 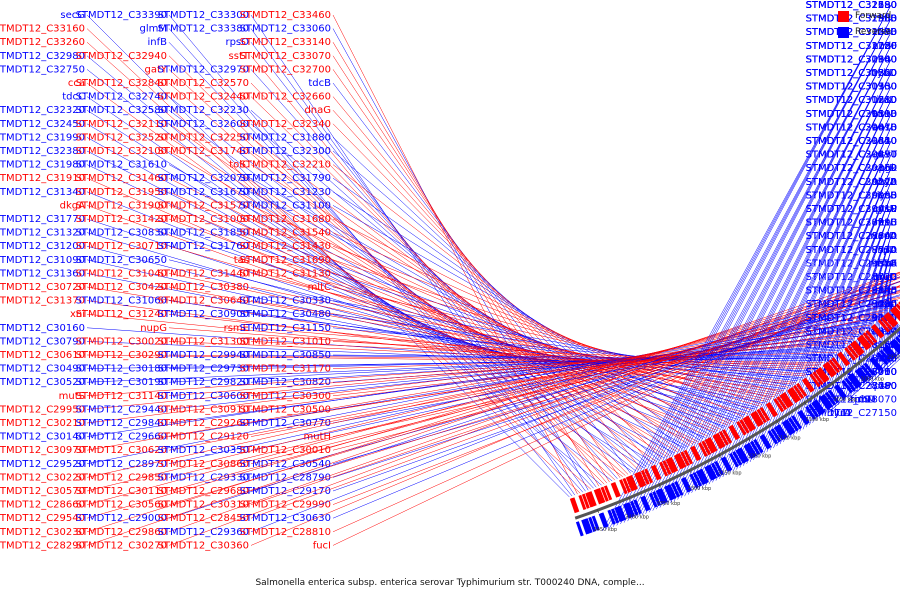 What do you see at coordinates (851, 209) in the screenshot?
I see `gene-label: STMDT12_C30410` at bounding box center [851, 209].